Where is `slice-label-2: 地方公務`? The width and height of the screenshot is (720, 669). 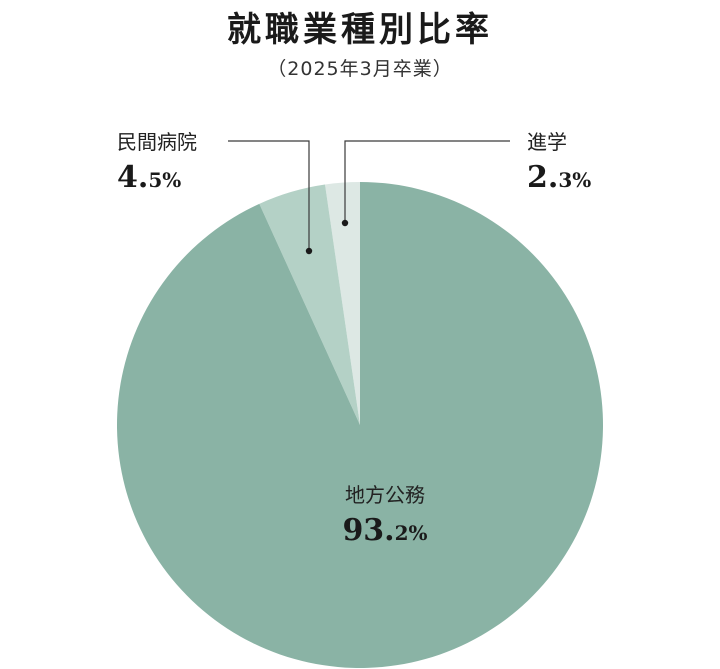 slice-label-2: 地方公務 is located at coordinates (385, 495).